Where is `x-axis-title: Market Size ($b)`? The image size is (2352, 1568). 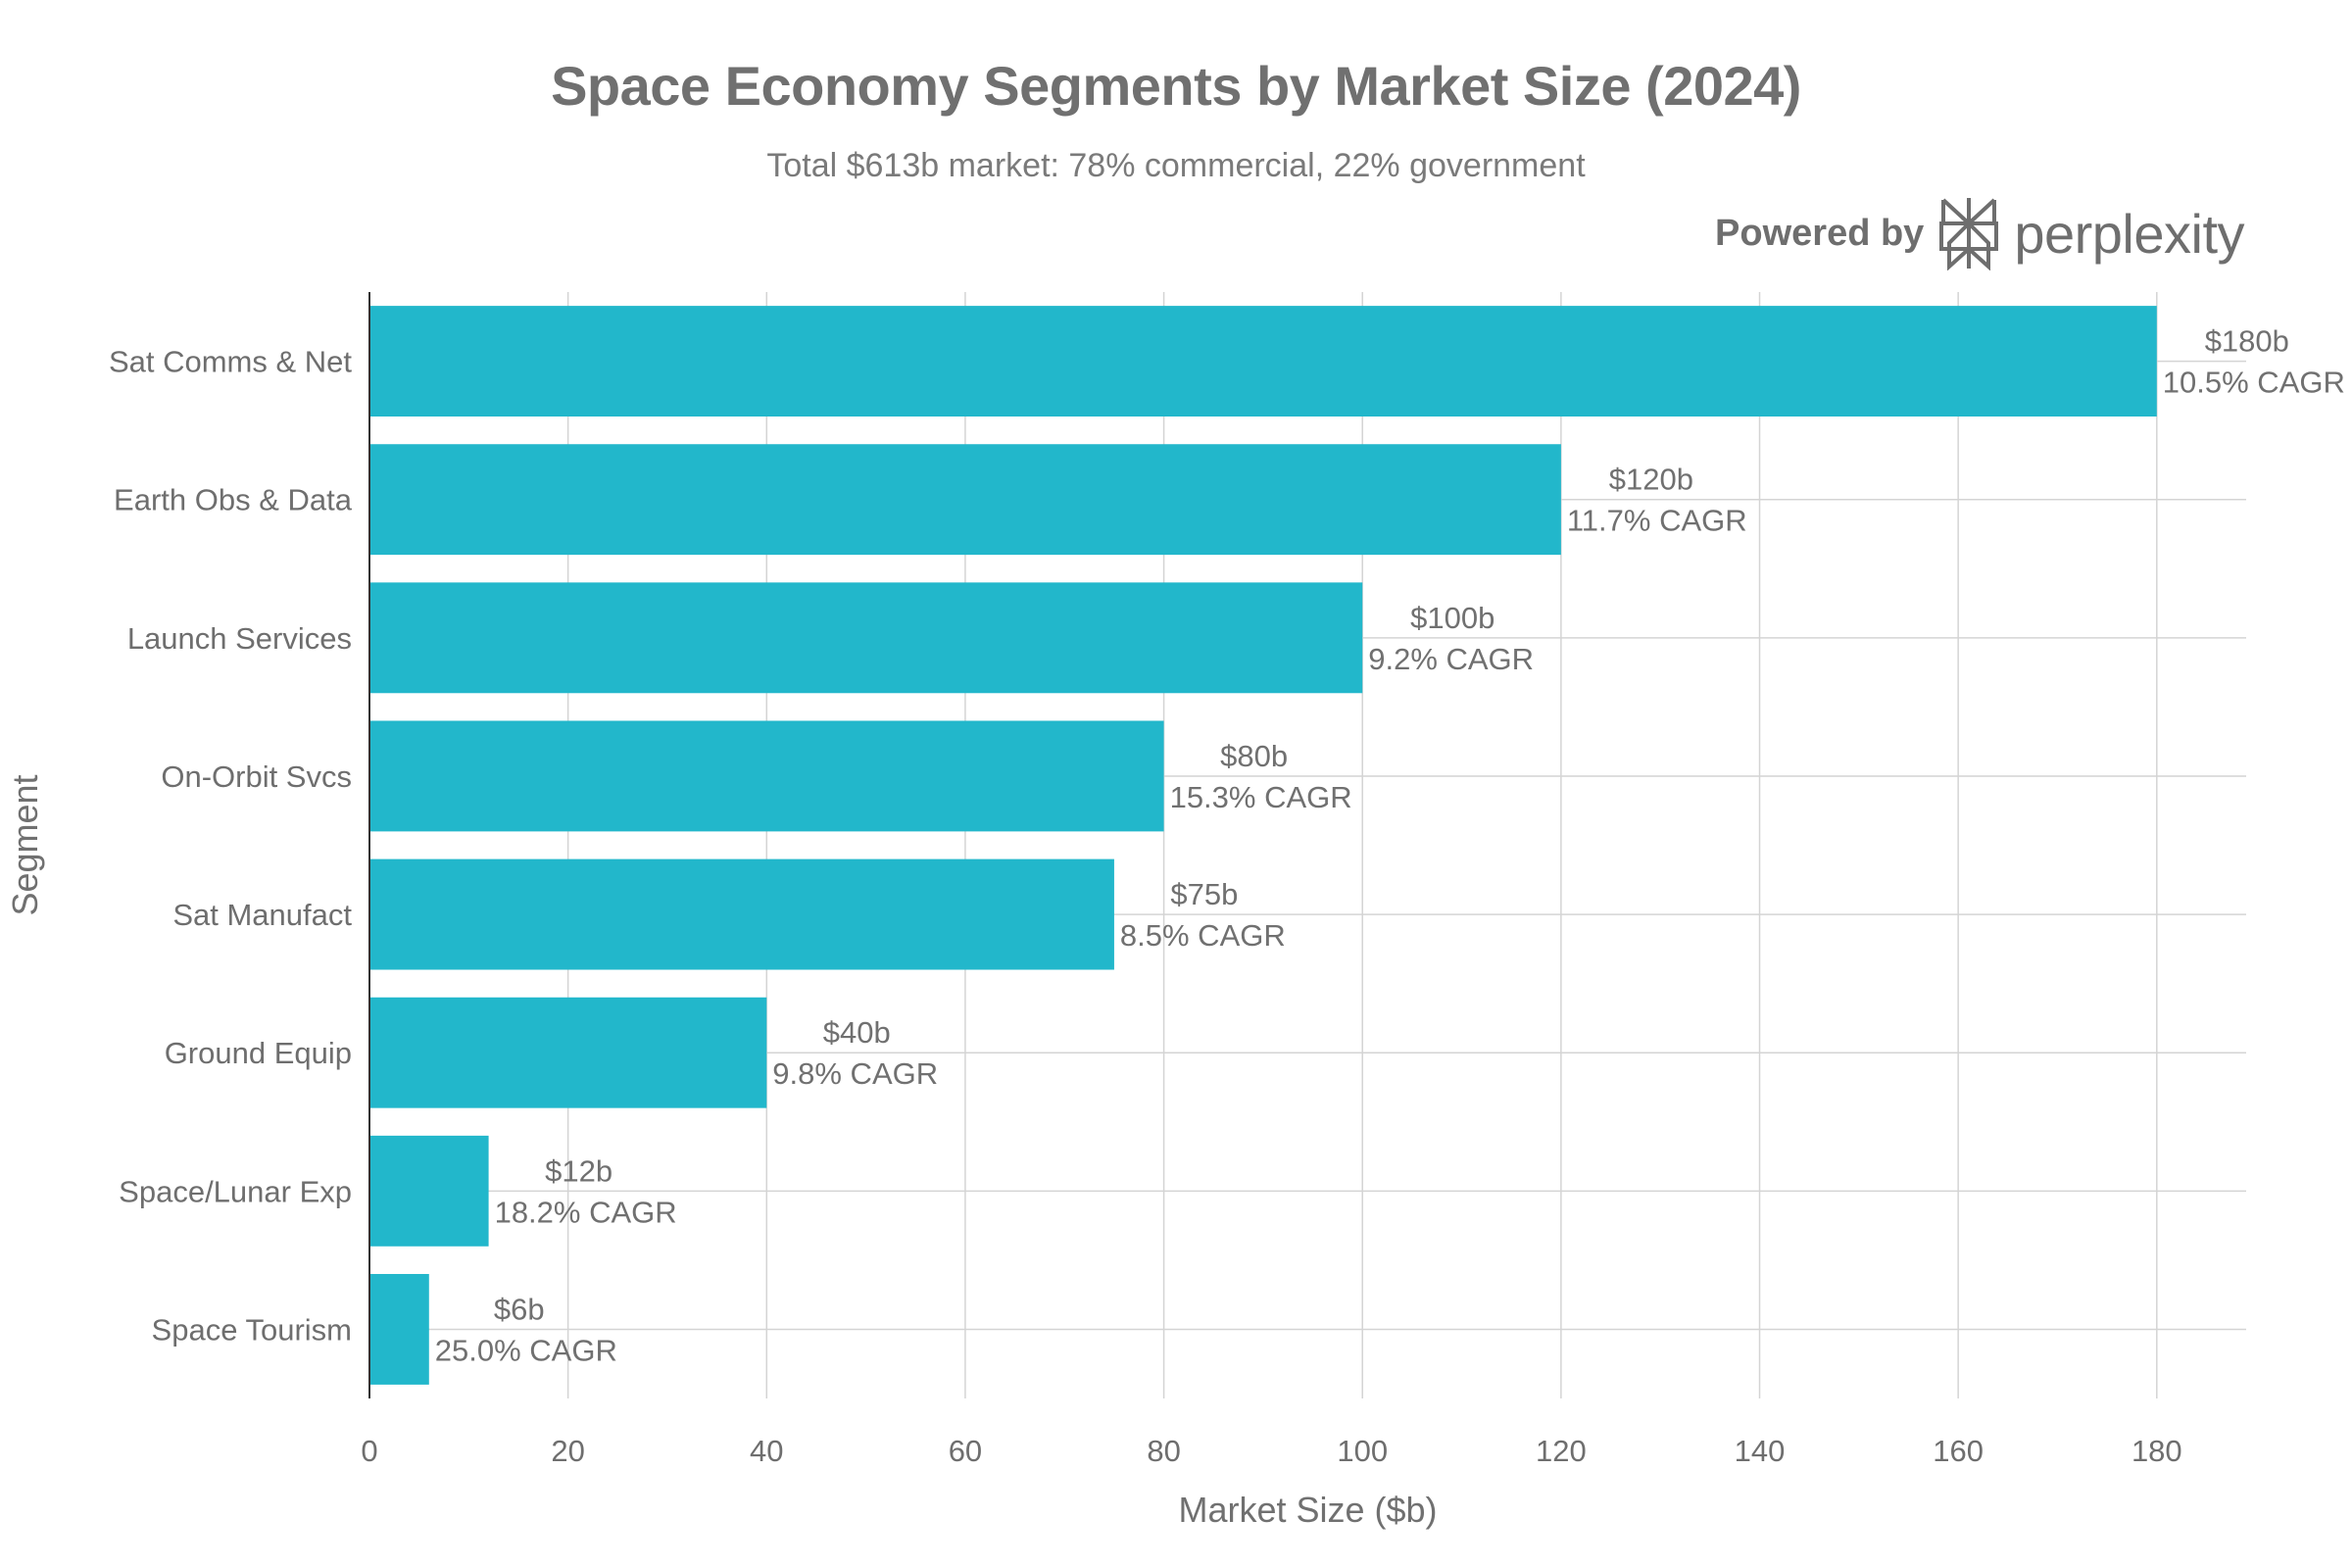
x-axis-title: Market Size ($b) is located at coordinates (1307, 1510).